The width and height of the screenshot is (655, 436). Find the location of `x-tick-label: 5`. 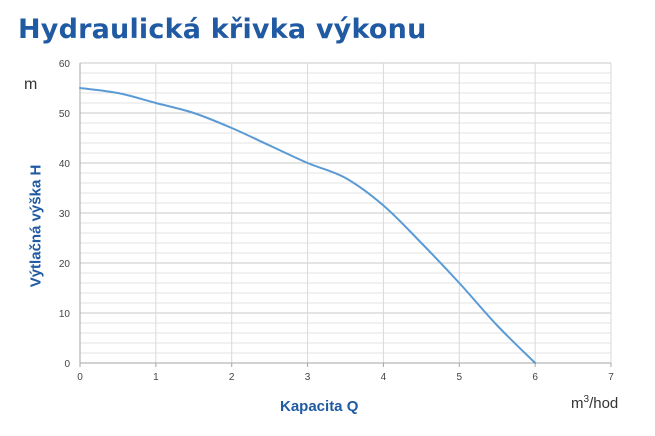

x-tick-label: 5 is located at coordinates (460, 377).